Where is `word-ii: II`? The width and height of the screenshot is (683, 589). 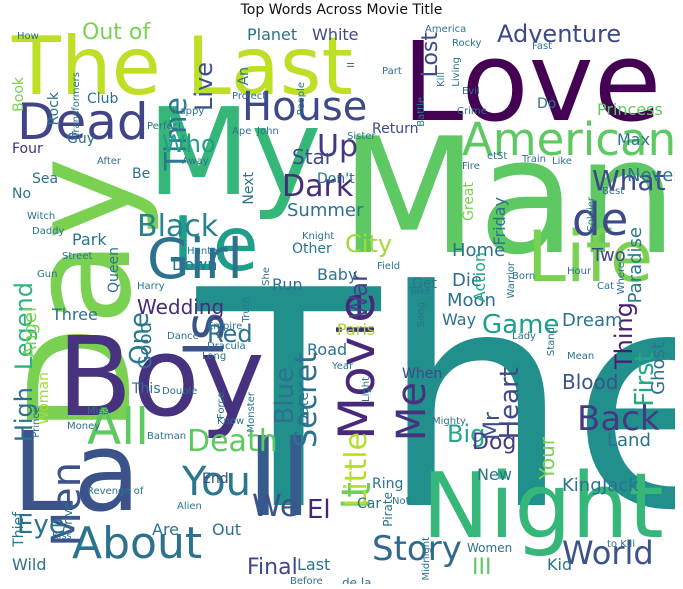 word-ii: II is located at coordinates (279, 477).